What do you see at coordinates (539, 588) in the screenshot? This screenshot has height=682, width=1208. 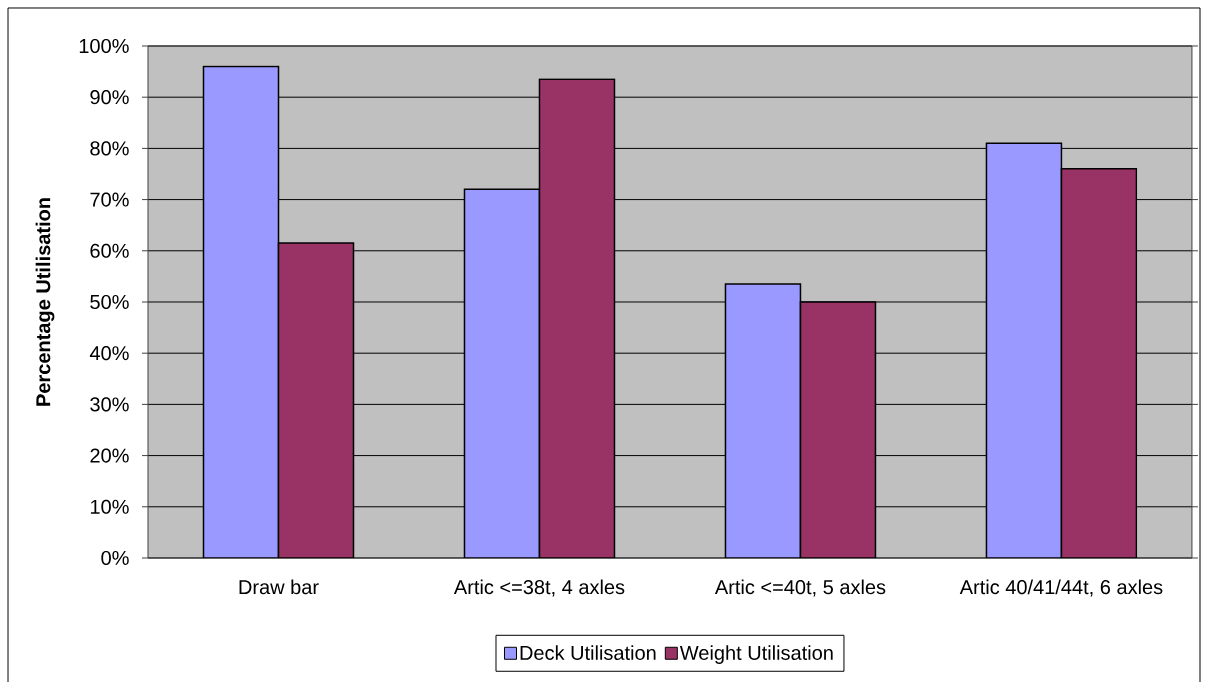 I see `x-tick-label: Artic <=38t, 4 axles` at bounding box center [539, 588].